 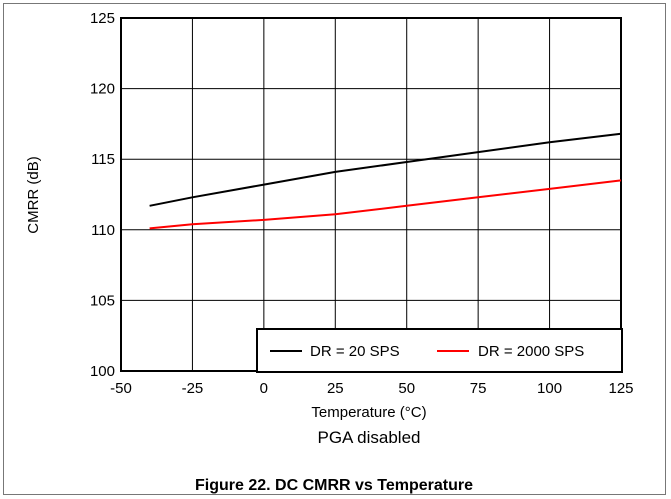 What do you see at coordinates (620, 388) in the screenshot?
I see `x-tick-label: 125` at bounding box center [620, 388].